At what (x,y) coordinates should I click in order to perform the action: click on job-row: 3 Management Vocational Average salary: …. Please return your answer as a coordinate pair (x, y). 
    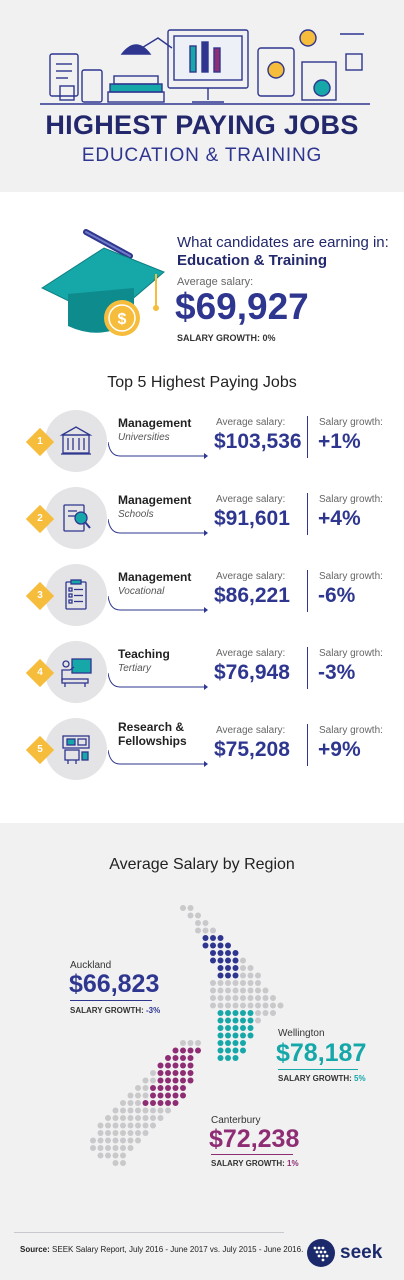
    Looking at the image, I should click on (202, 599).